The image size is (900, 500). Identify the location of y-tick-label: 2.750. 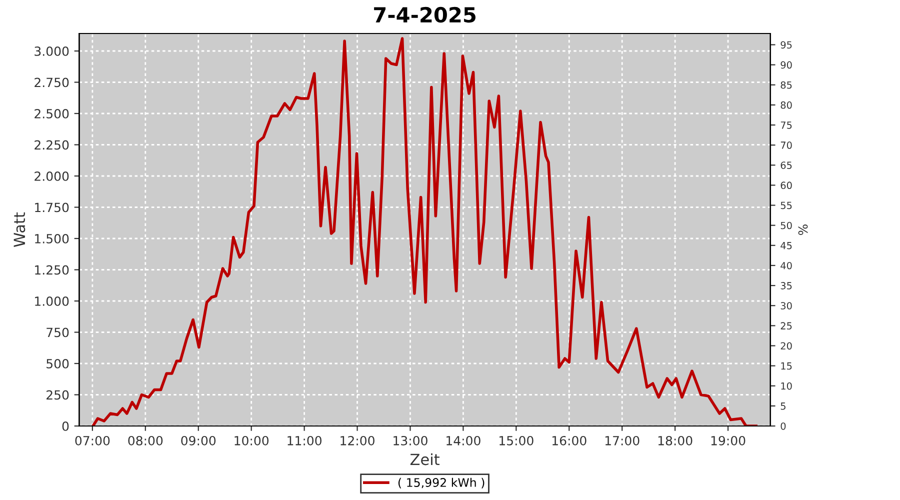
(51, 83).